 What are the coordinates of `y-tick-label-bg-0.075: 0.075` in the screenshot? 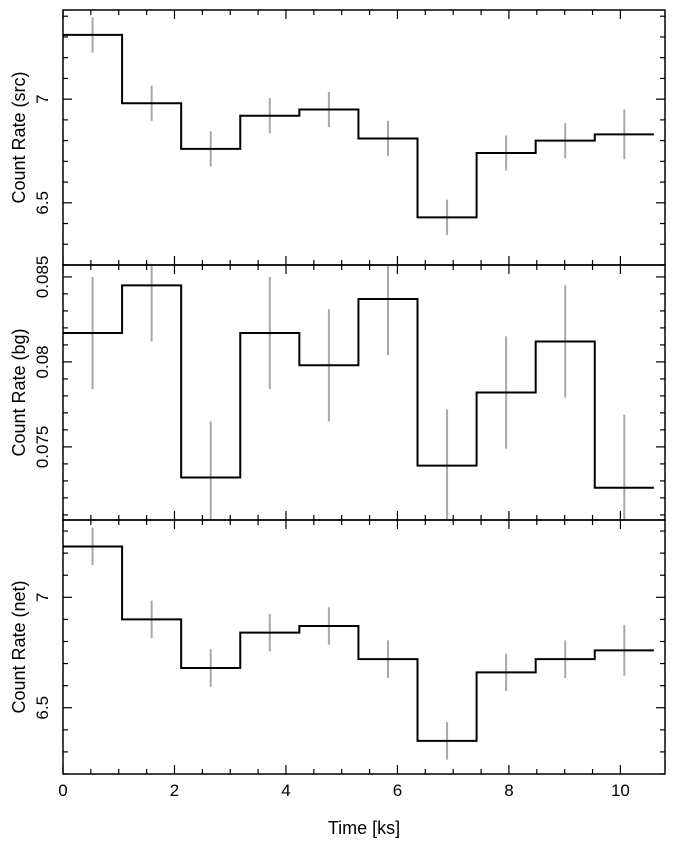 It's located at (42, 447).